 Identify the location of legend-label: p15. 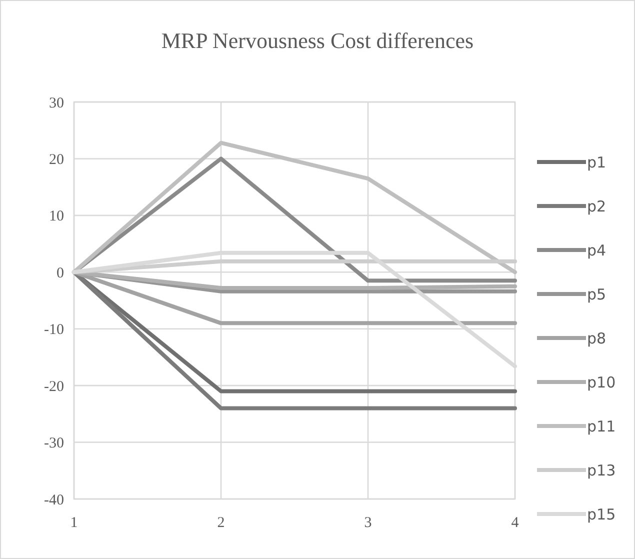
(601, 514).